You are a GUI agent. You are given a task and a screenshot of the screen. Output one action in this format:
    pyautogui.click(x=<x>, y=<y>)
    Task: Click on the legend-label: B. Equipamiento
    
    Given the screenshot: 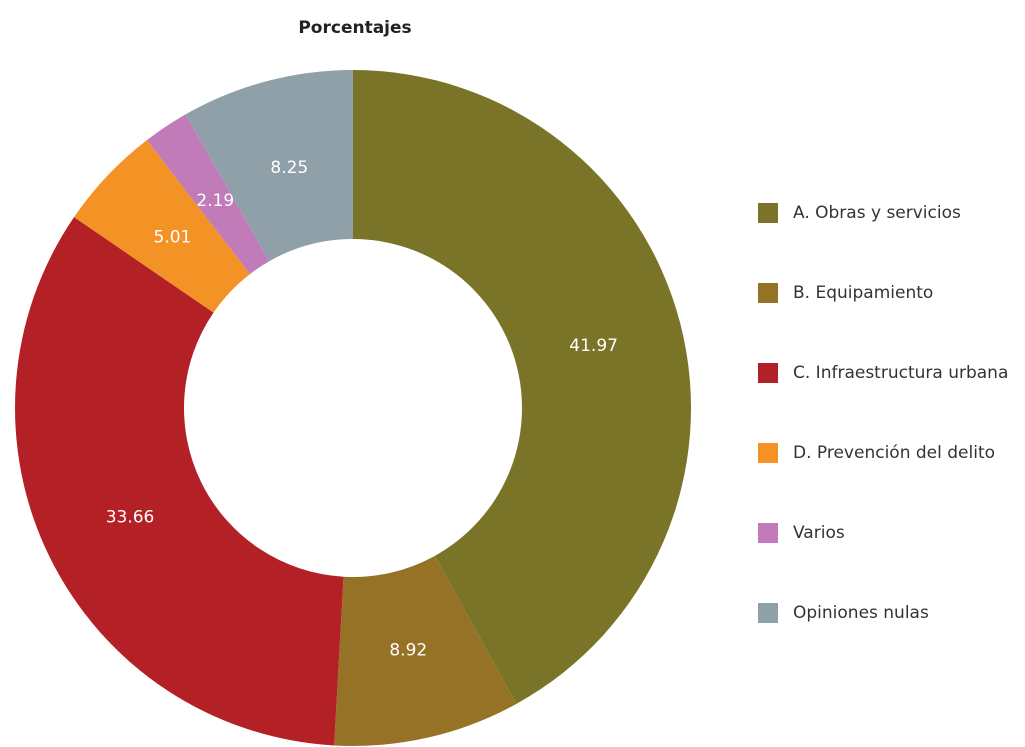 What is the action you would take?
    pyautogui.click(x=863, y=293)
    